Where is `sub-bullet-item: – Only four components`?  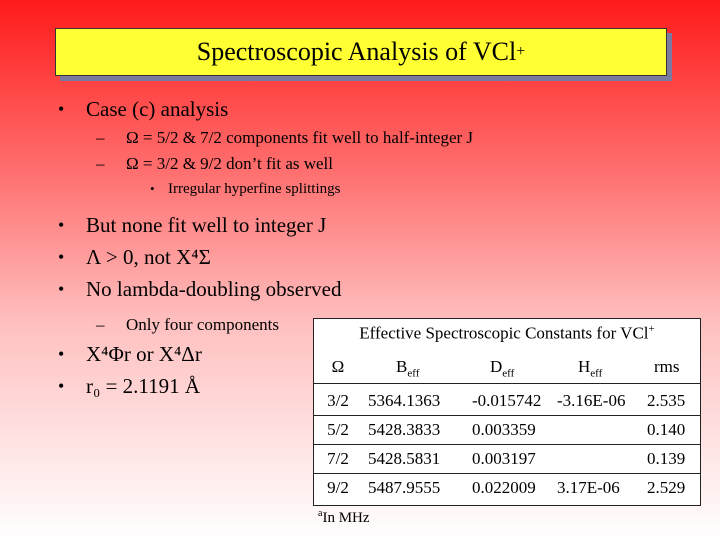 sub-bullet-item: – Only four components is located at coordinates (168, 325).